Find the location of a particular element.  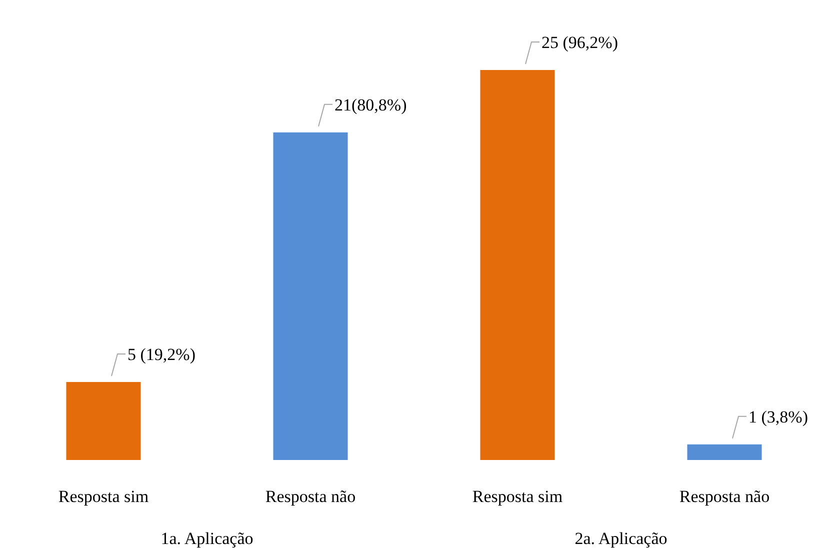

data-label: 1 (3,8%) is located at coordinates (778, 416).